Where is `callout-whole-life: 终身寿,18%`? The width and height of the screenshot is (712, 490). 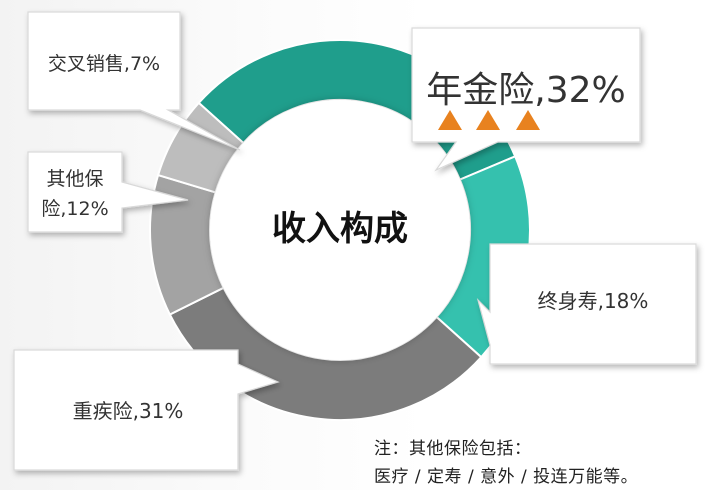
callout-whole-life: 终身寿,18% is located at coordinates (586, 304).